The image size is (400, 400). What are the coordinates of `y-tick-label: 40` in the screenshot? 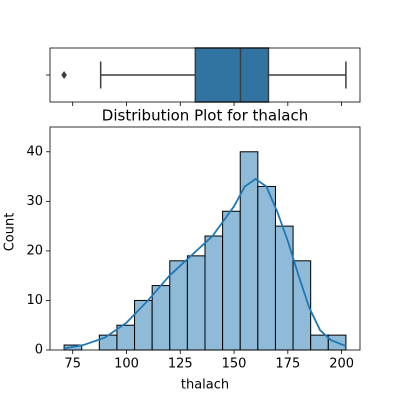 It's located at (34, 151).